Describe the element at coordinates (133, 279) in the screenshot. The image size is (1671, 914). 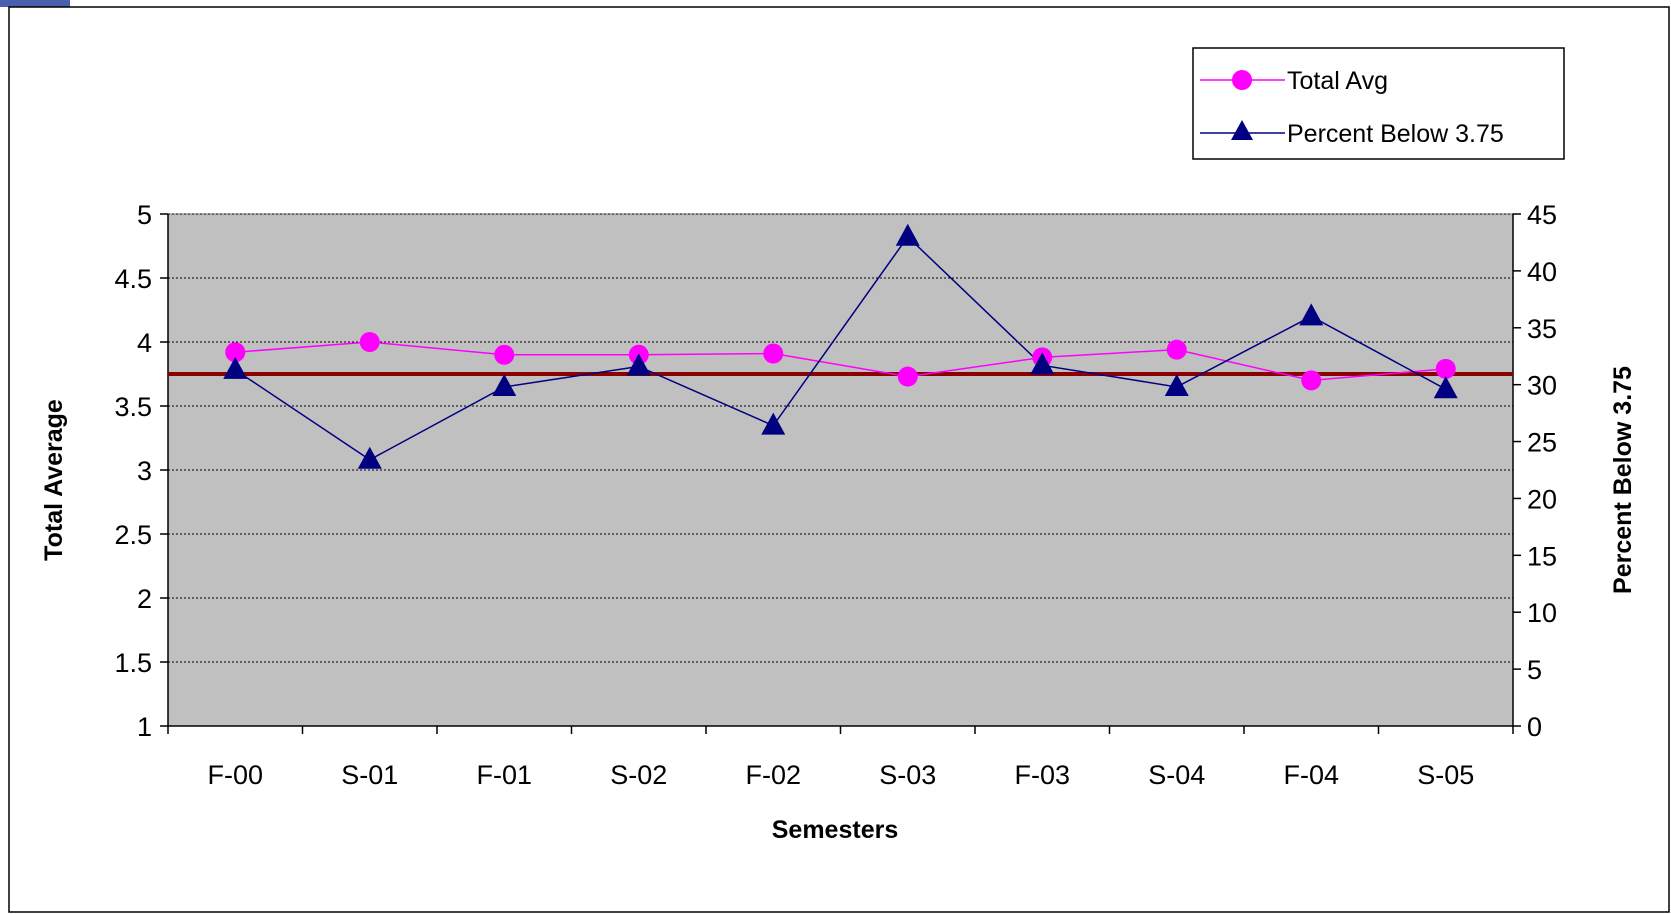
I see `y-tick-label: 4.5` at that location.